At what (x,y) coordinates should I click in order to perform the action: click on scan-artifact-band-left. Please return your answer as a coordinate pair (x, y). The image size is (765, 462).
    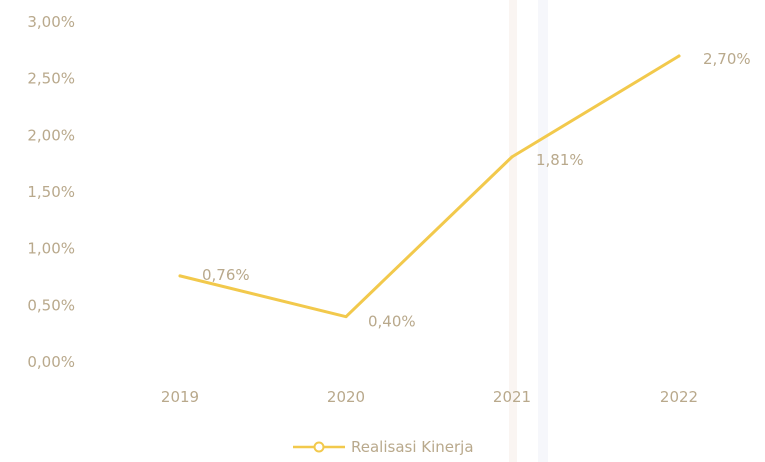
    Looking at the image, I should click on (513, 231).